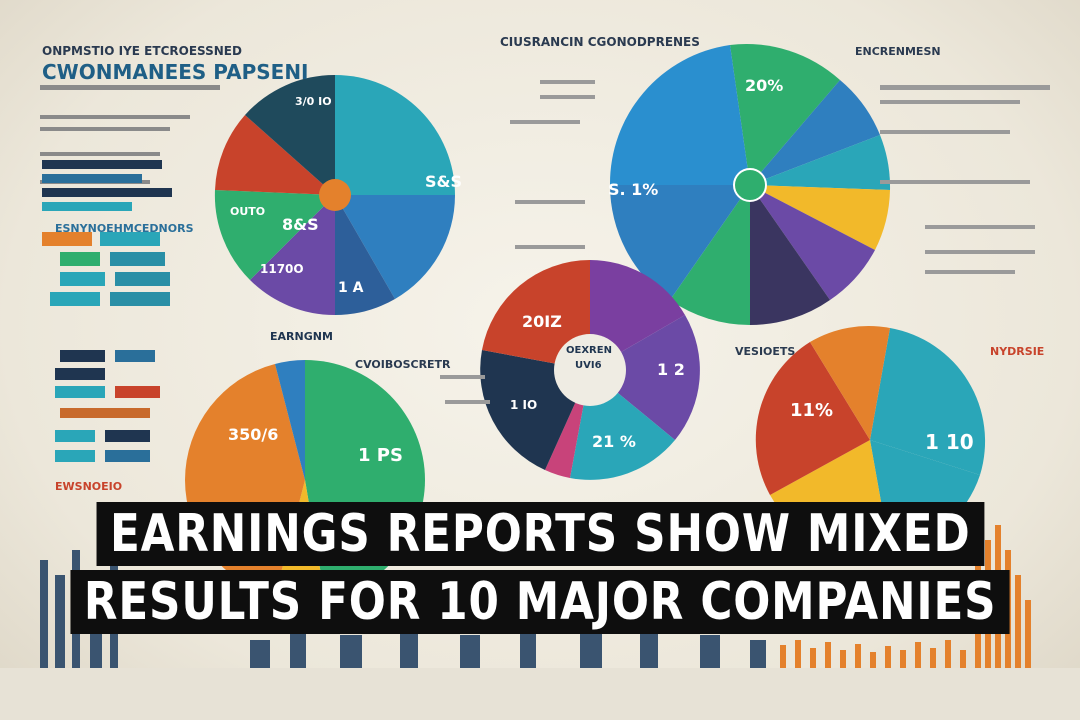  I want to click on pie-bottom-right-label-2: 1 10, so click(949, 442).